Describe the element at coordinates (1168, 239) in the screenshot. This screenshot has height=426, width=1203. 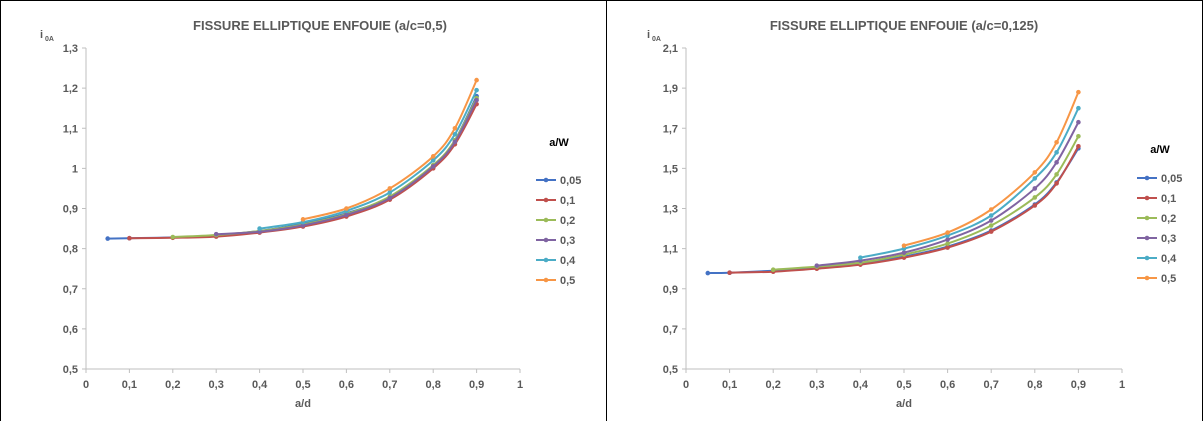
I see `legend-label: 0,3` at that location.